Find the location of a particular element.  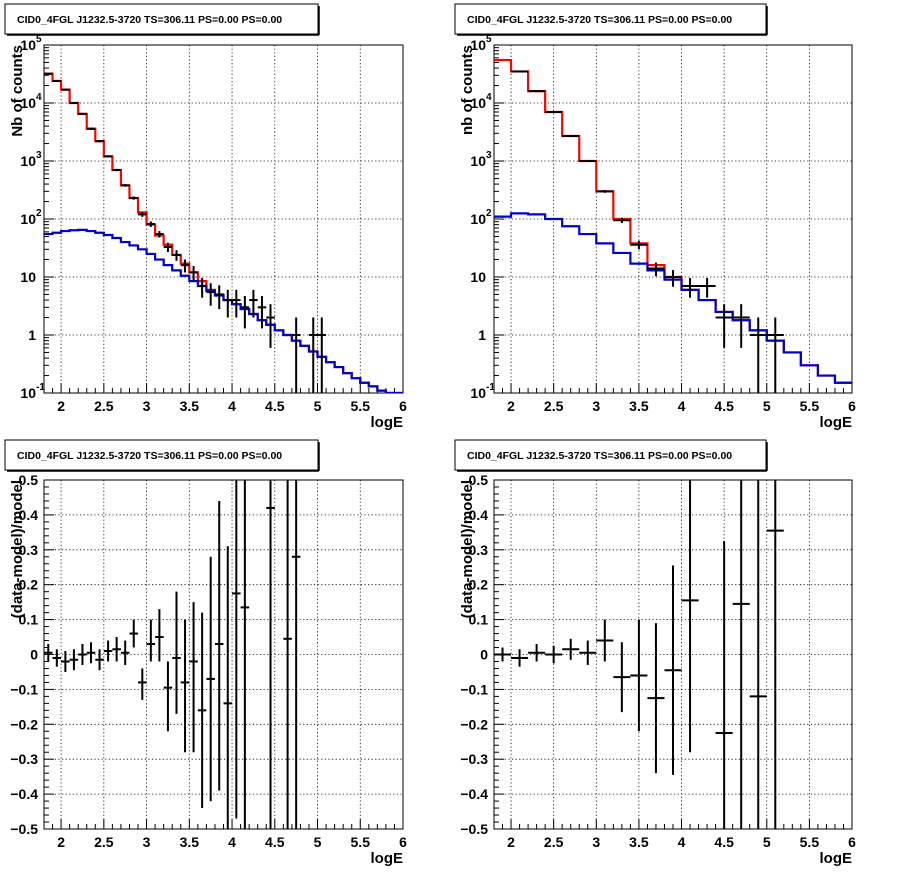

y-tick-exponent: 2 is located at coordinates (489, 213).